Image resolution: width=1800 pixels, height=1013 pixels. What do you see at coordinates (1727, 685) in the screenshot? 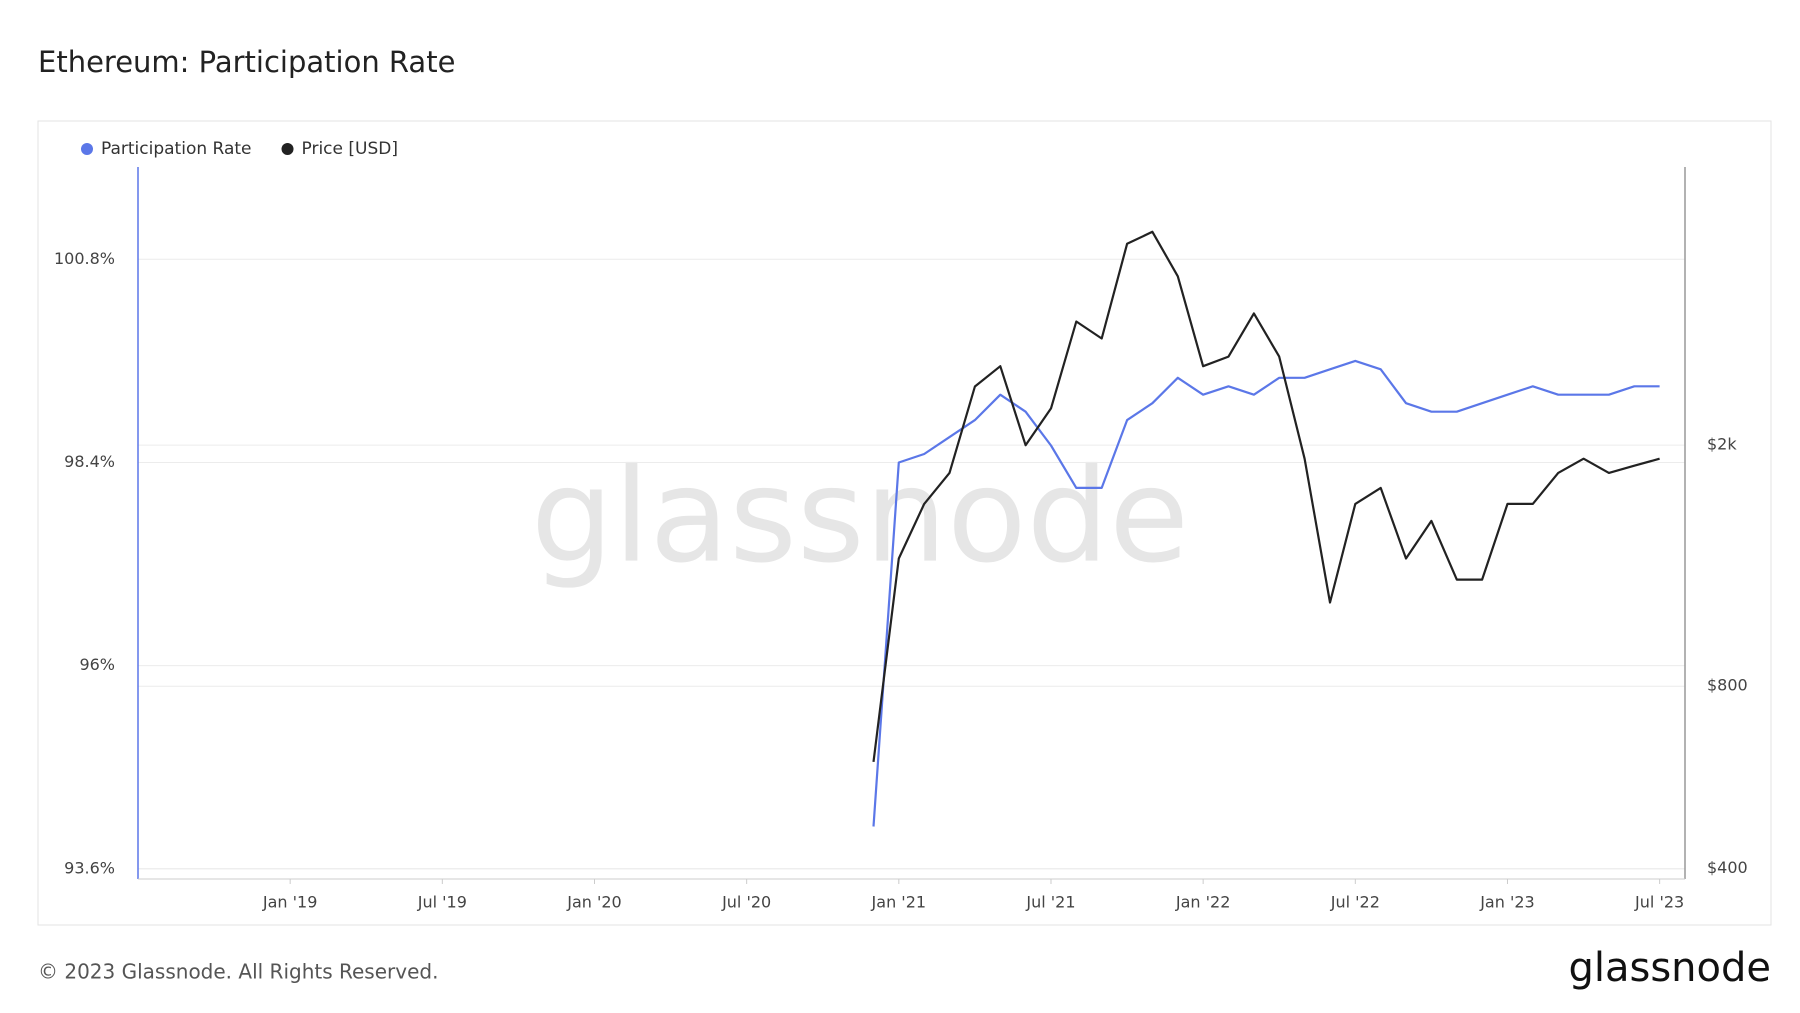
I see `y2-tick-label: $800` at bounding box center [1727, 685].